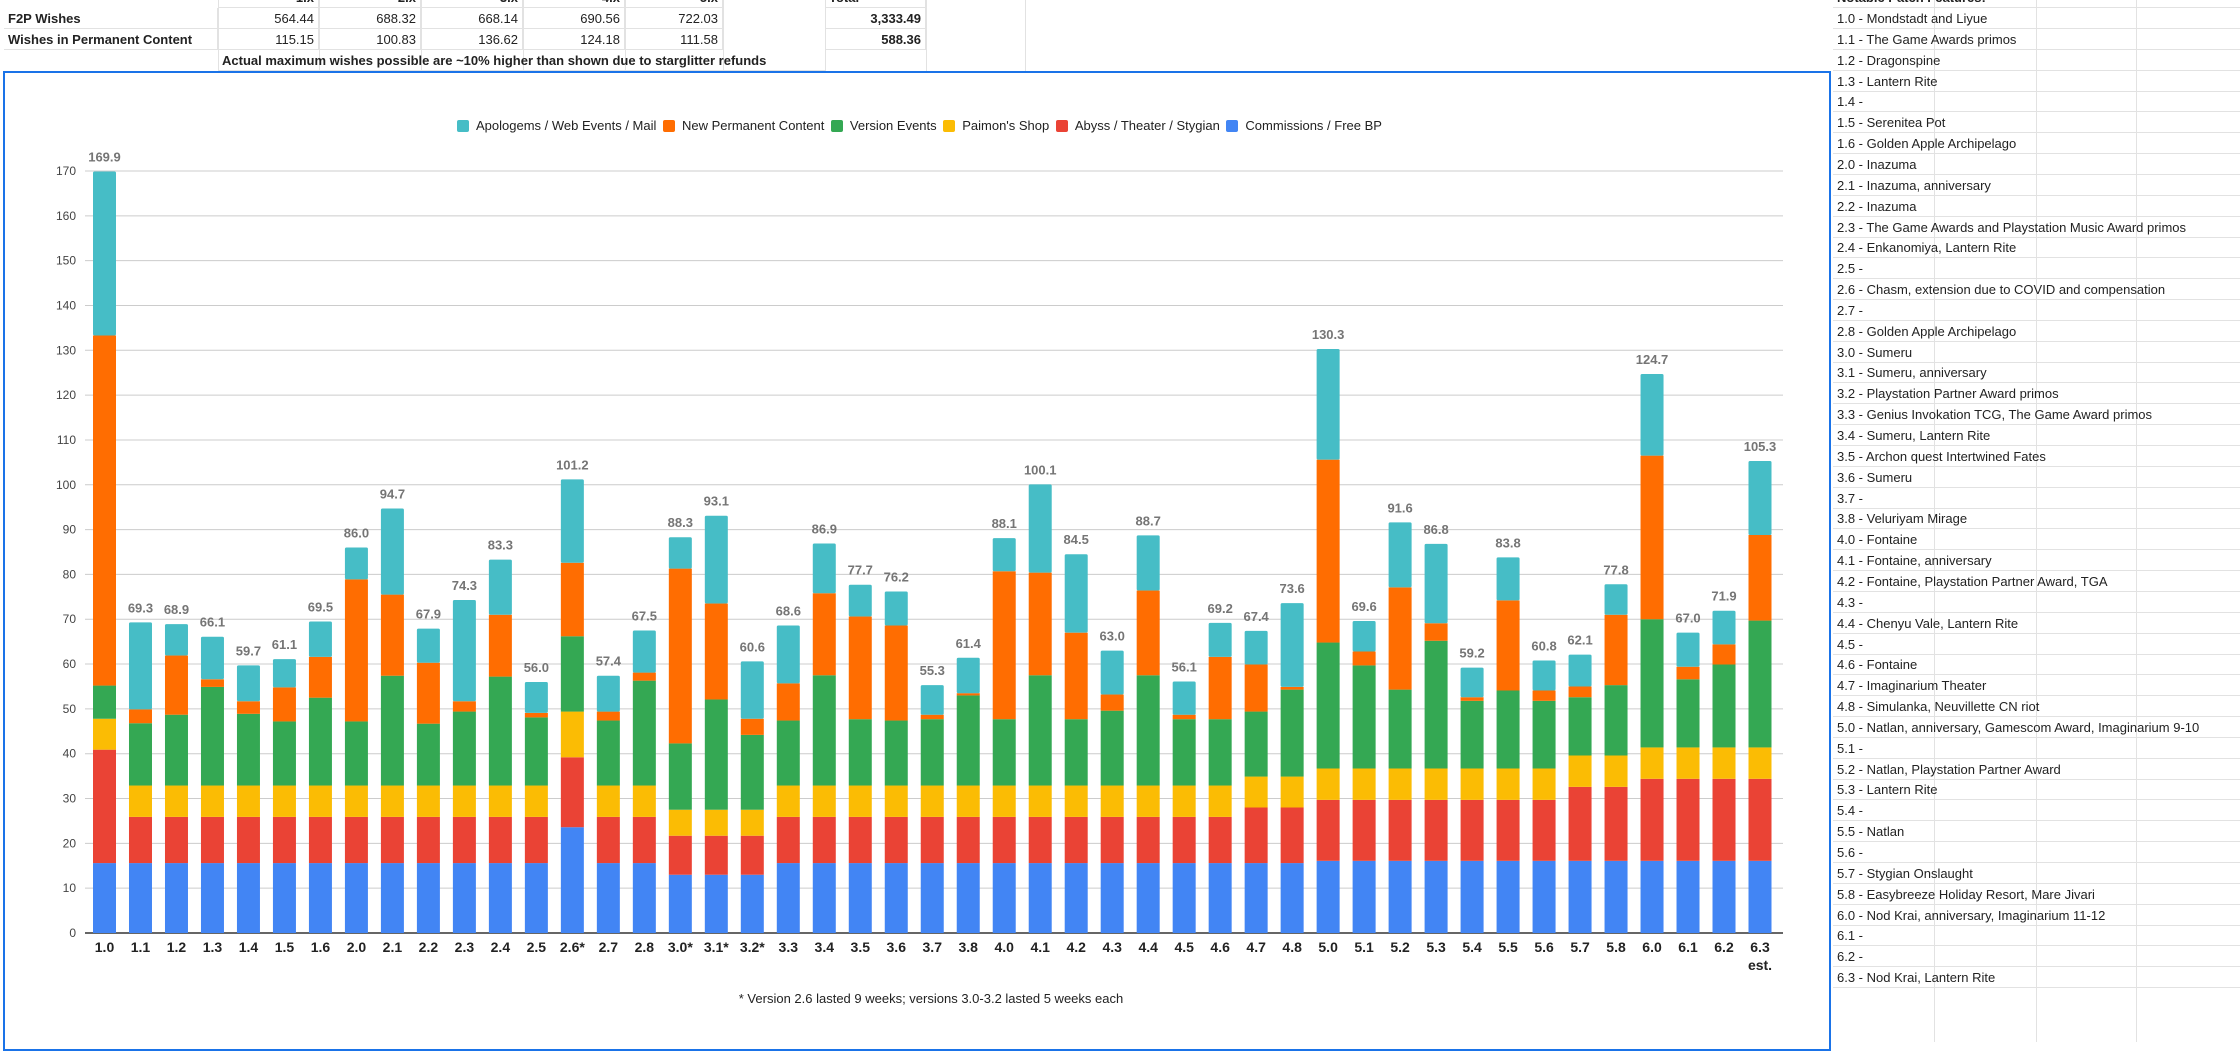 The height and width of the screenshot is (1051, 2240). I want to click on notable-item: 3.0 - Sumeru, so click(2036, 352).